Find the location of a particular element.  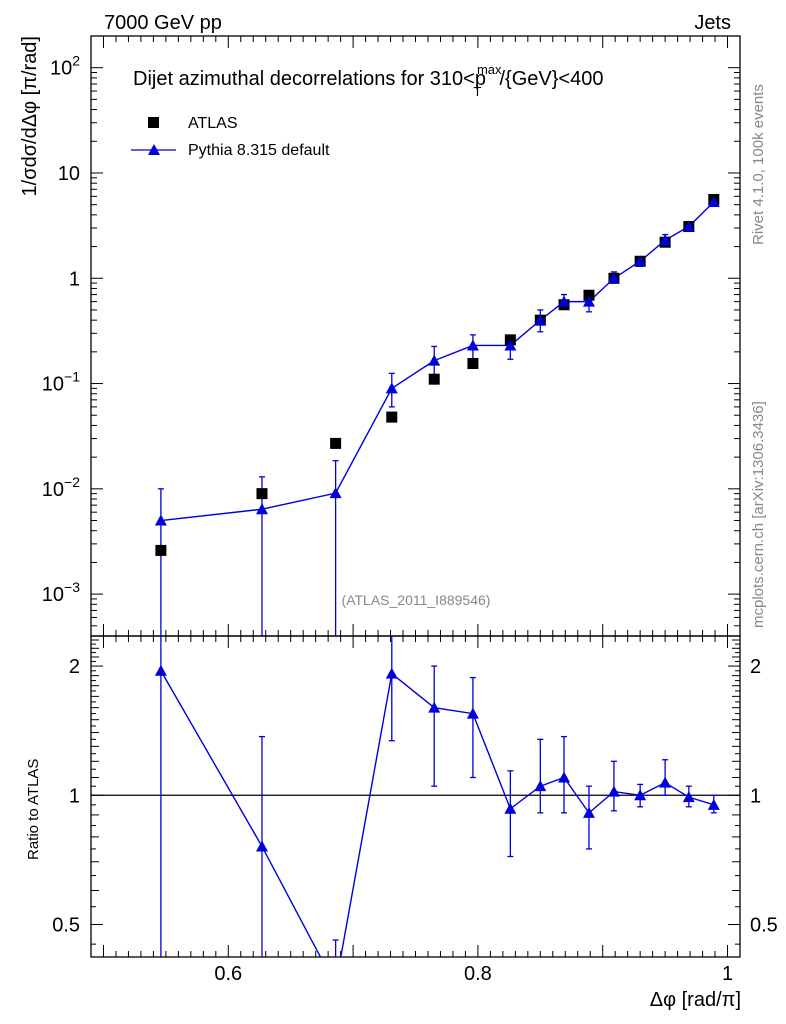

ratio-ytick-label-left: 0.5 is located at coordinates (66, 925).